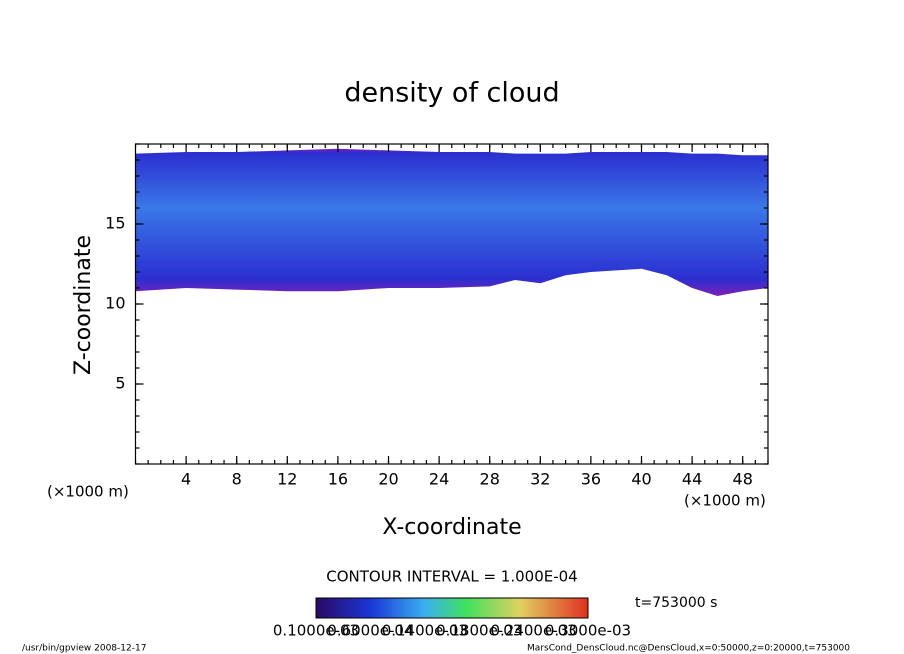 The width and height of the screenshot is (904, 654). I want to click on x-tick-label: 28, so click(490, 479).